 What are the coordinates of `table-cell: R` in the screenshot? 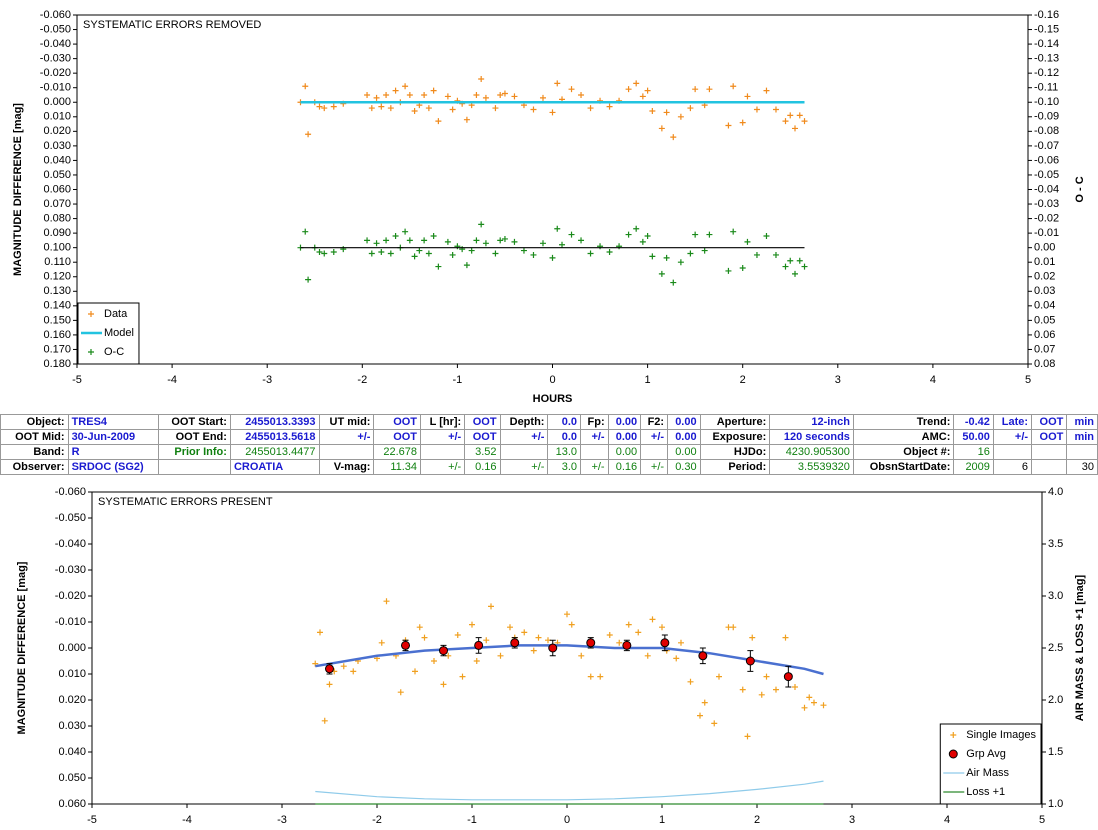 It's located at (113, 452).